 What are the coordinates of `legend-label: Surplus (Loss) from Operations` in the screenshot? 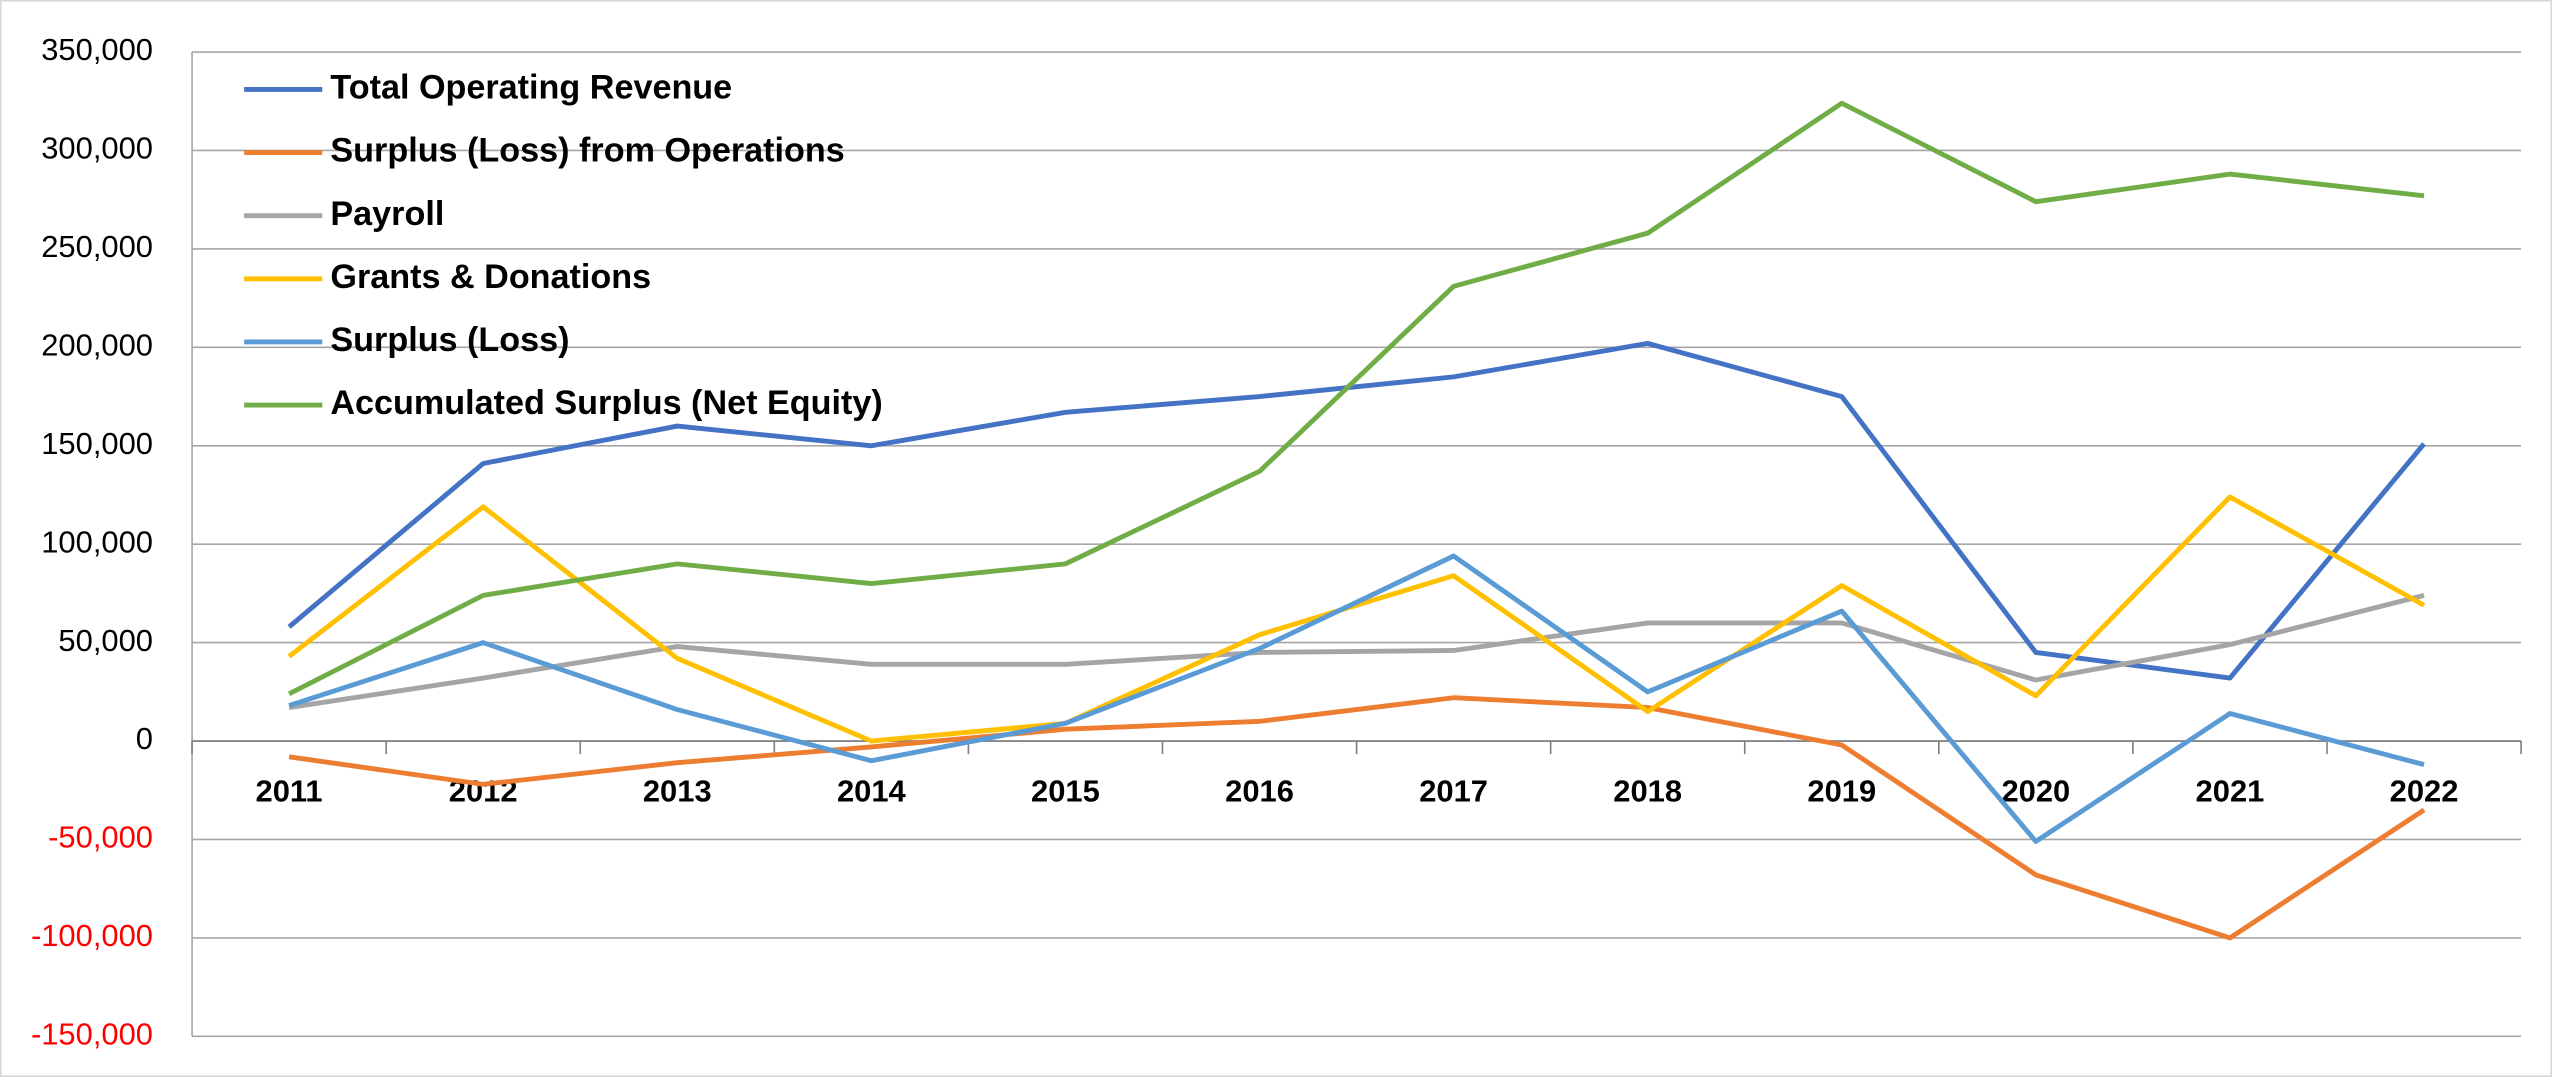 It's located at (587, 151).